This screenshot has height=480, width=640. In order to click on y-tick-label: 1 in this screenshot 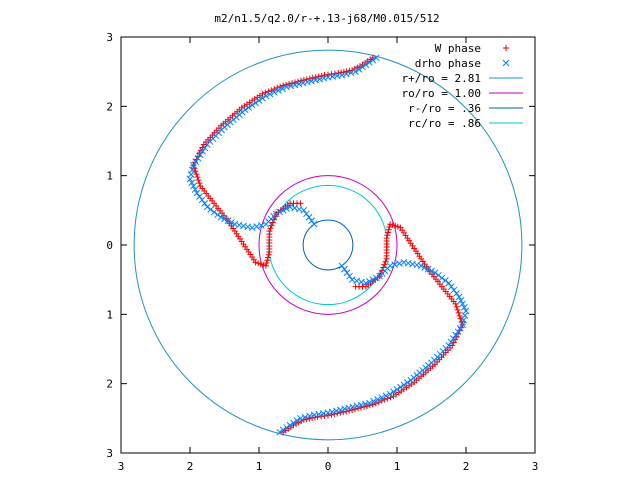, I will do `click(109, 314)`.